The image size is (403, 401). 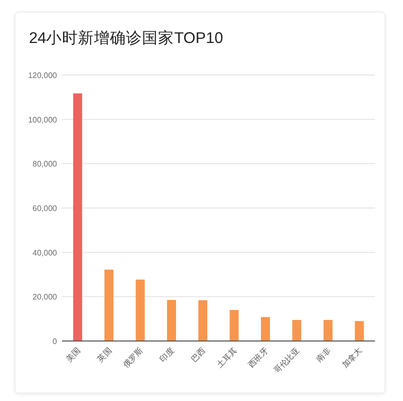 I want to click on y-tick-label: 0, so click(x=55, y=341).